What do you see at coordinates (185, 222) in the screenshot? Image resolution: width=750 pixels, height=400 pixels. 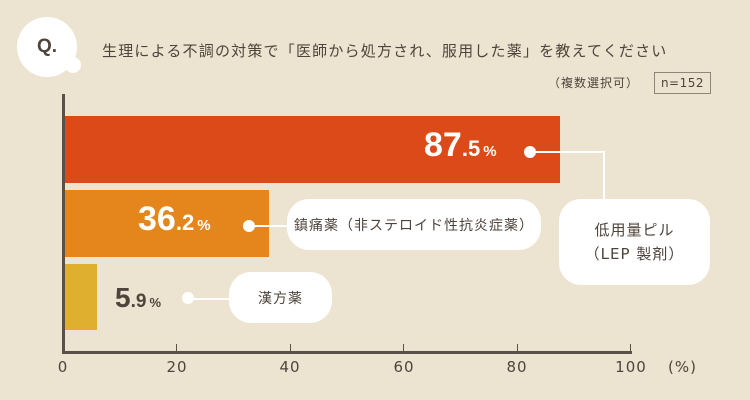 I see `value-dec: .2` at bounding box center [185, 222].